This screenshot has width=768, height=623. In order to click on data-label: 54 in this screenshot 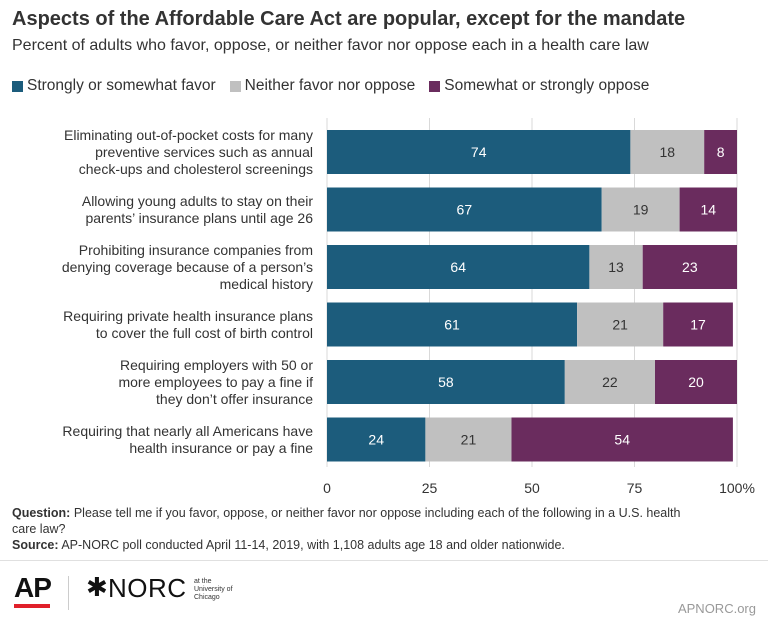, I will do `click(622, 440)`.